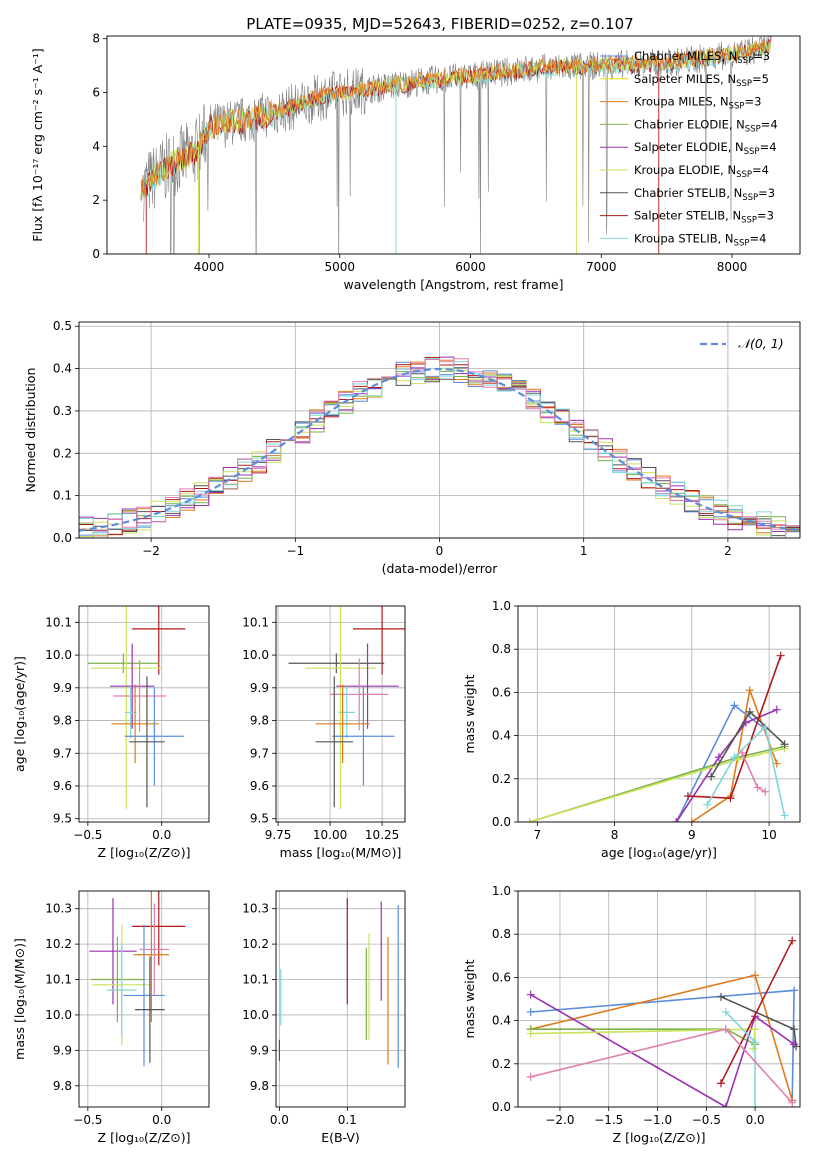  Describe the element at coordinates (685, 56) in the screenshot. I see `legend-text: Chabrier MILES, N` at that location.